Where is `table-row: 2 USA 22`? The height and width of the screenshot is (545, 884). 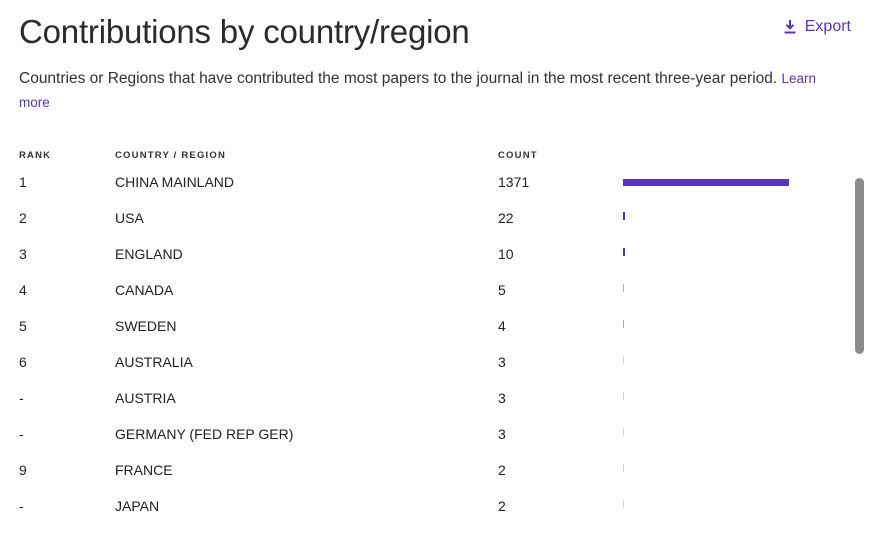 table-row: 2 USA 22 is located at coordinates (429, 218).